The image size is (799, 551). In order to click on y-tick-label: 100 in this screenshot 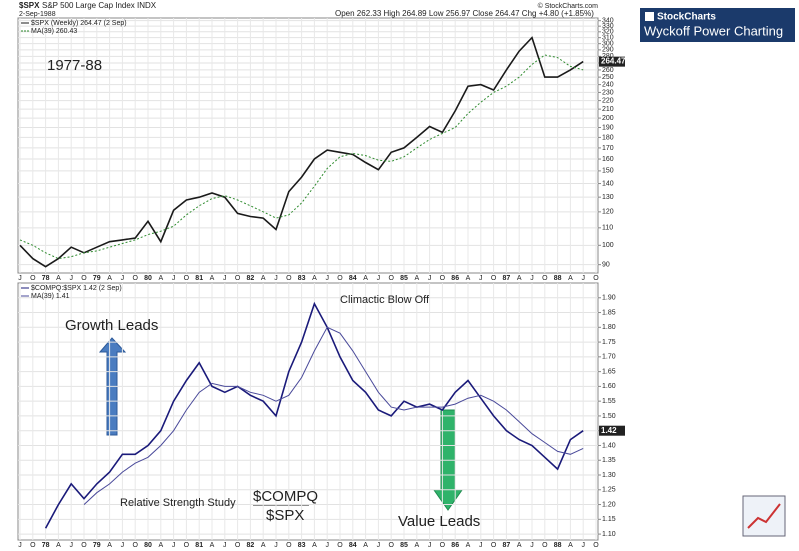, I will do `click(608, 245)`.